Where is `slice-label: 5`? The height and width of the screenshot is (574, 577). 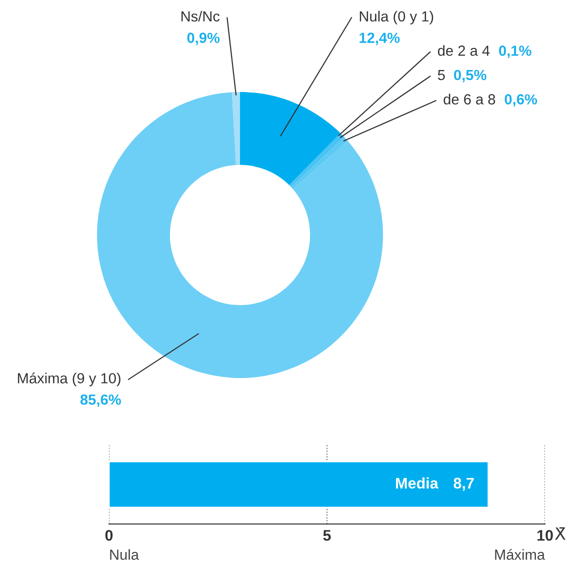
slice-label: 5 is located at coordinates (441, 75).